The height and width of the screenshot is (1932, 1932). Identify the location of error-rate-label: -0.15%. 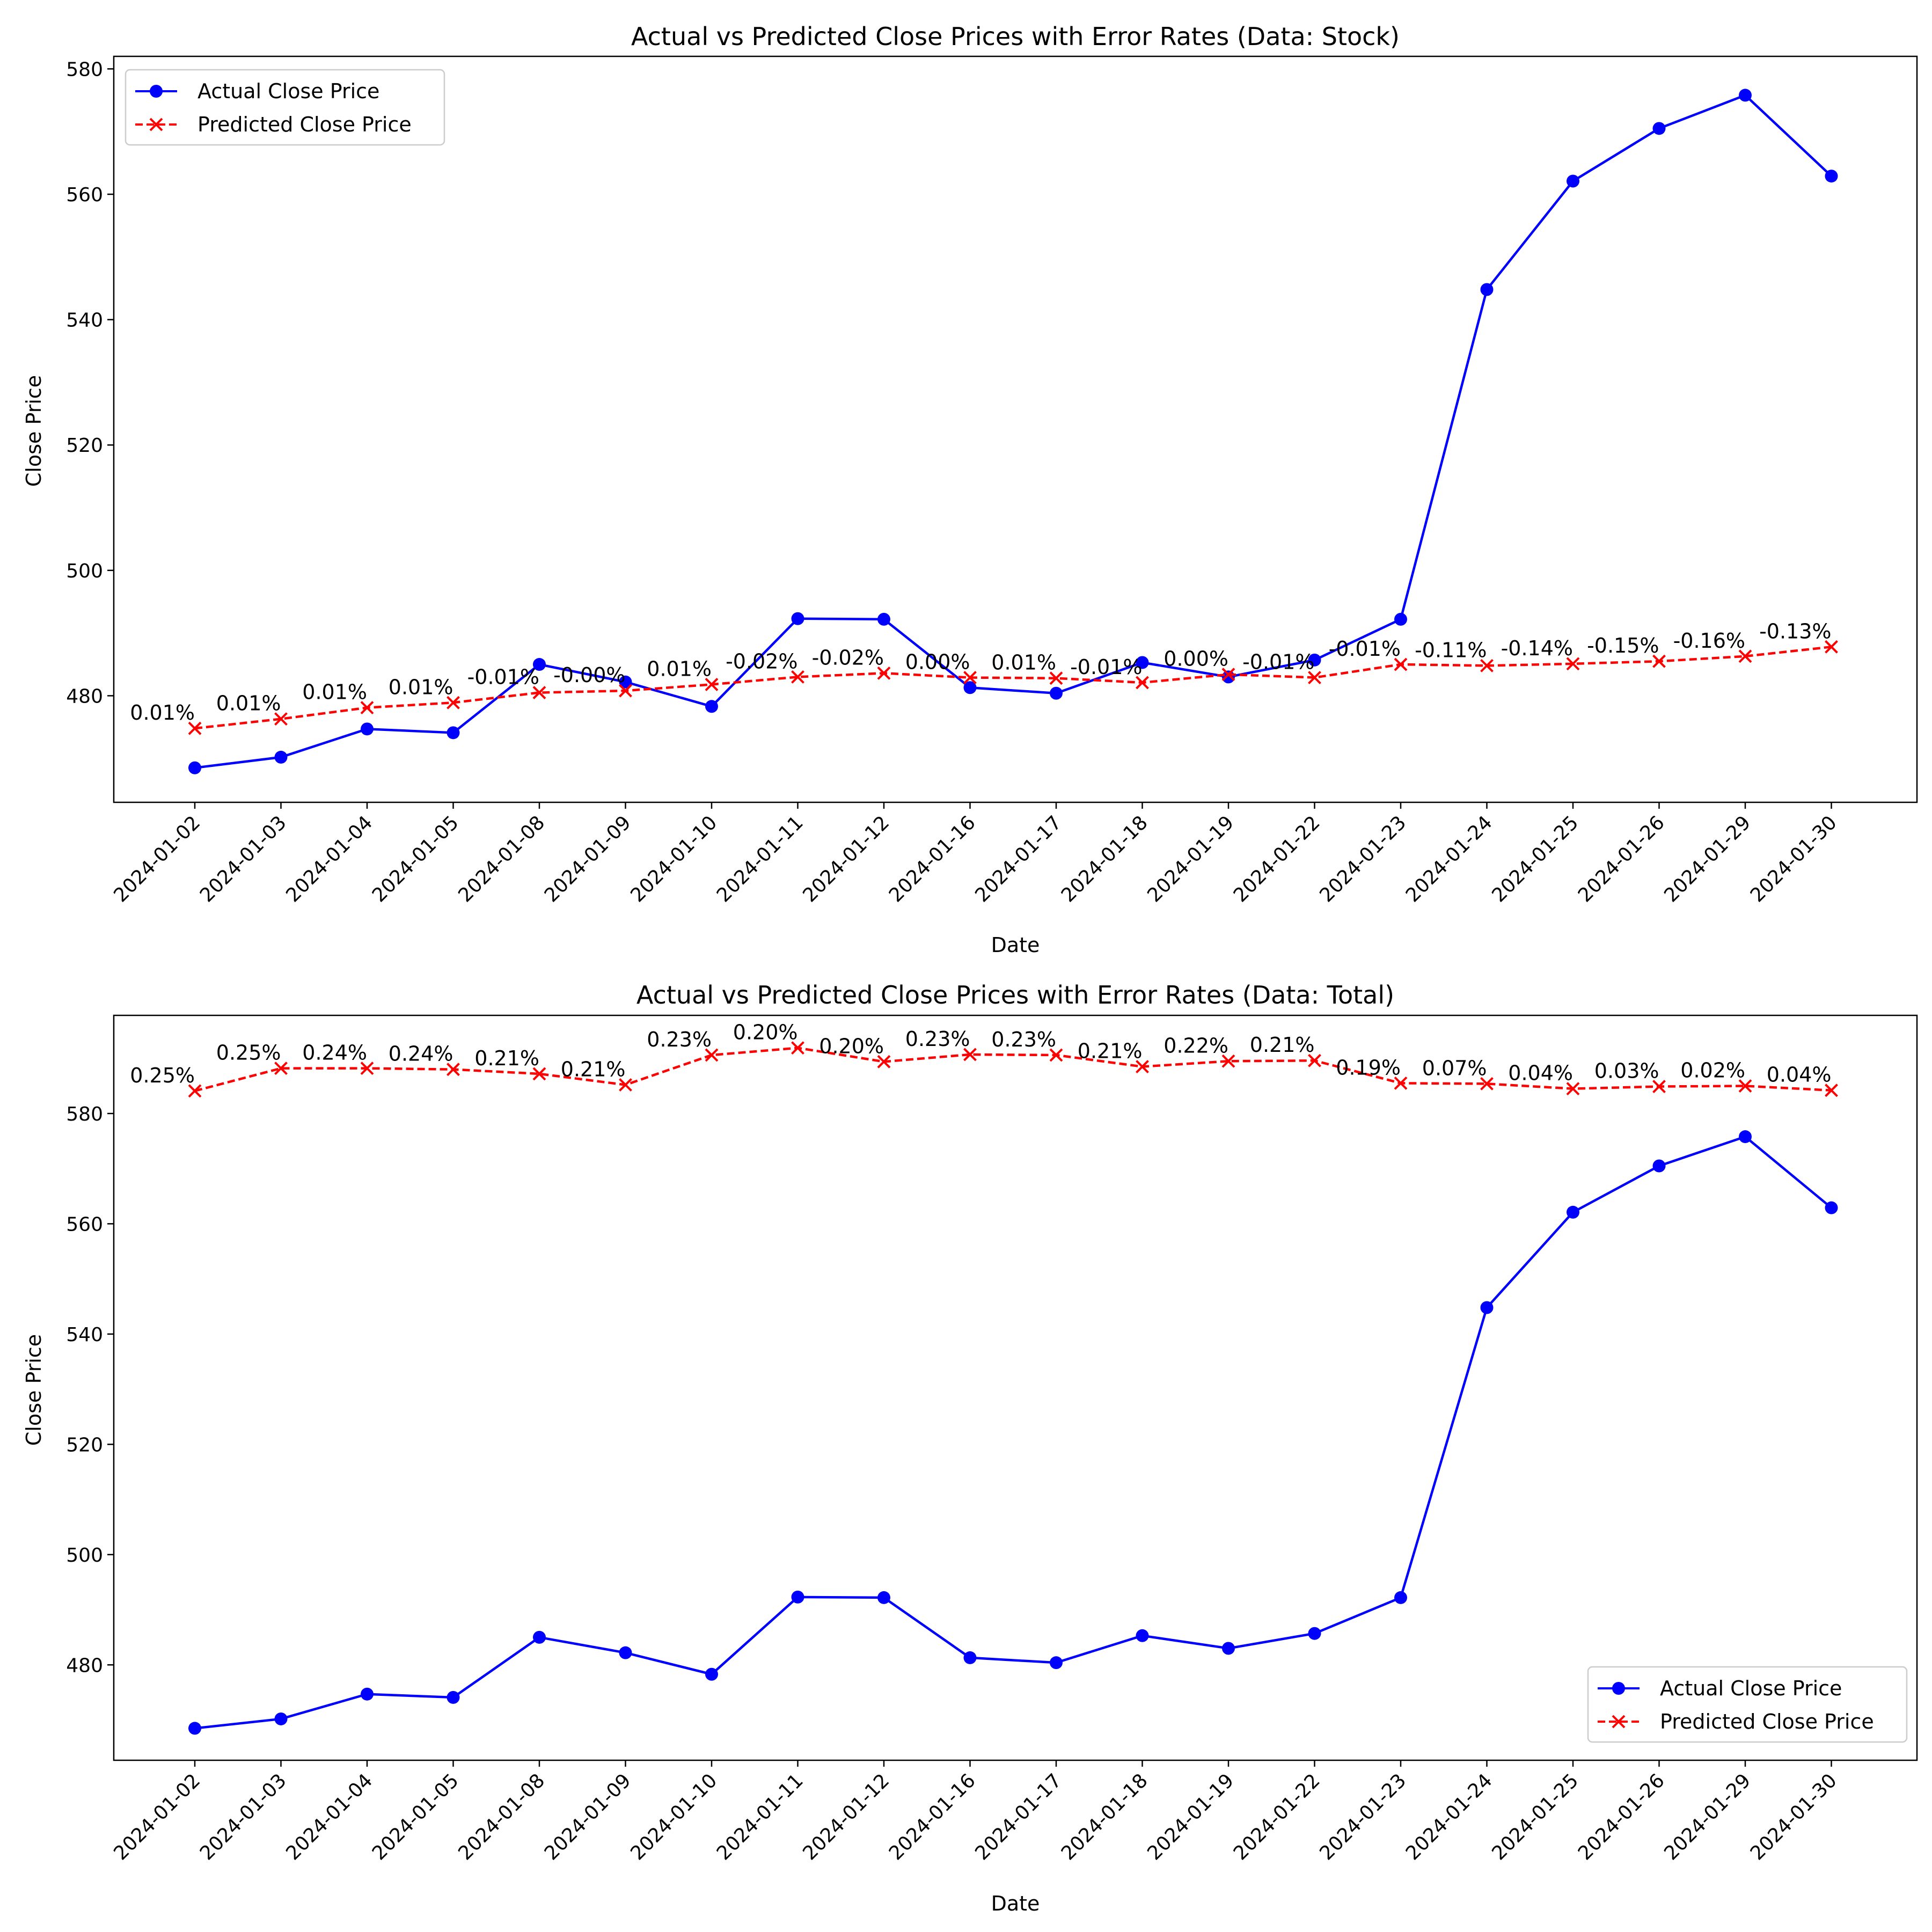
(1623, 645).